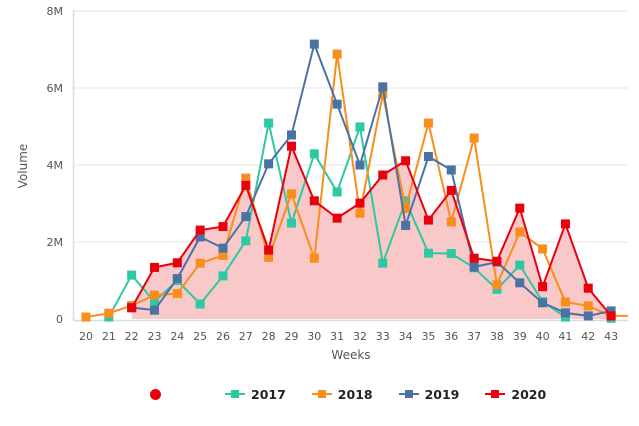 The width and height of the screenshot is (639, 426). I want to click on data-point-2017-w35, so click(428, 253).